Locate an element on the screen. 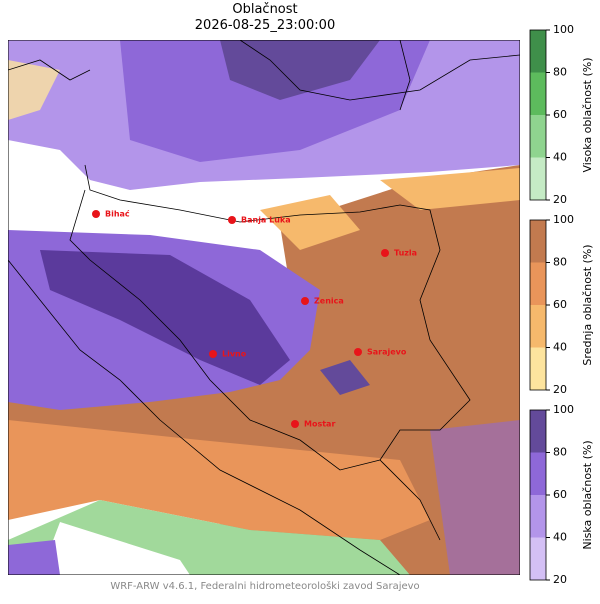 Image resolution: width=600 pixels, height=604 pixels. city-label: Bihać is located at coordinates (117, 214).